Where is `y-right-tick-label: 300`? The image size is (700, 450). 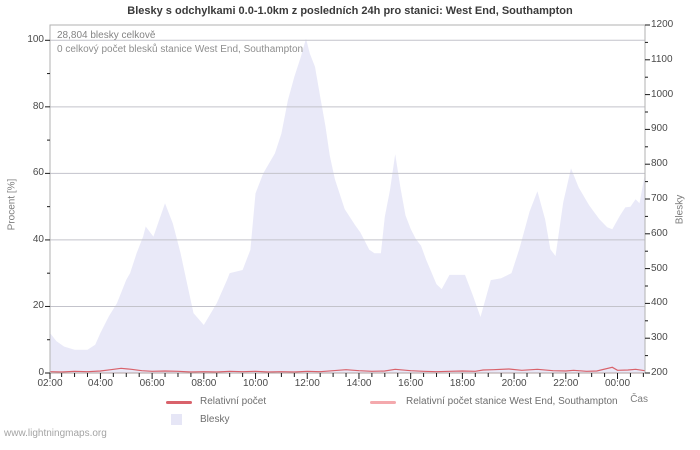 y-right-tick-label: 300 is located at coordinates (659, 338).